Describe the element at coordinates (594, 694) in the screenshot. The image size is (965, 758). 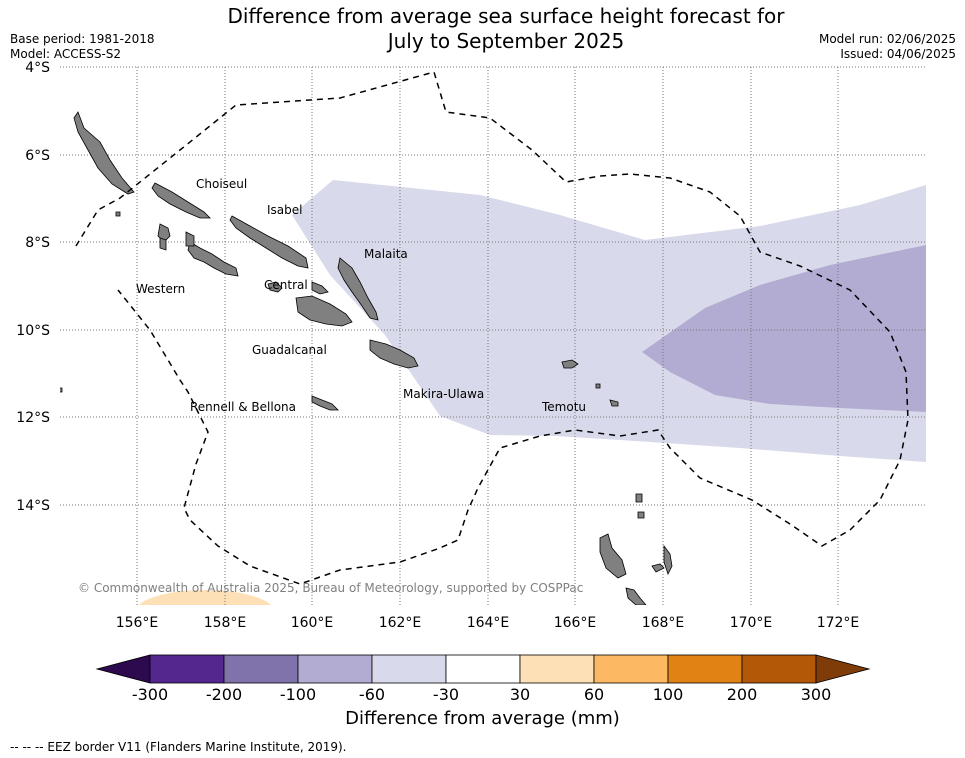
I see `colorbar-tick: 60` at that location.